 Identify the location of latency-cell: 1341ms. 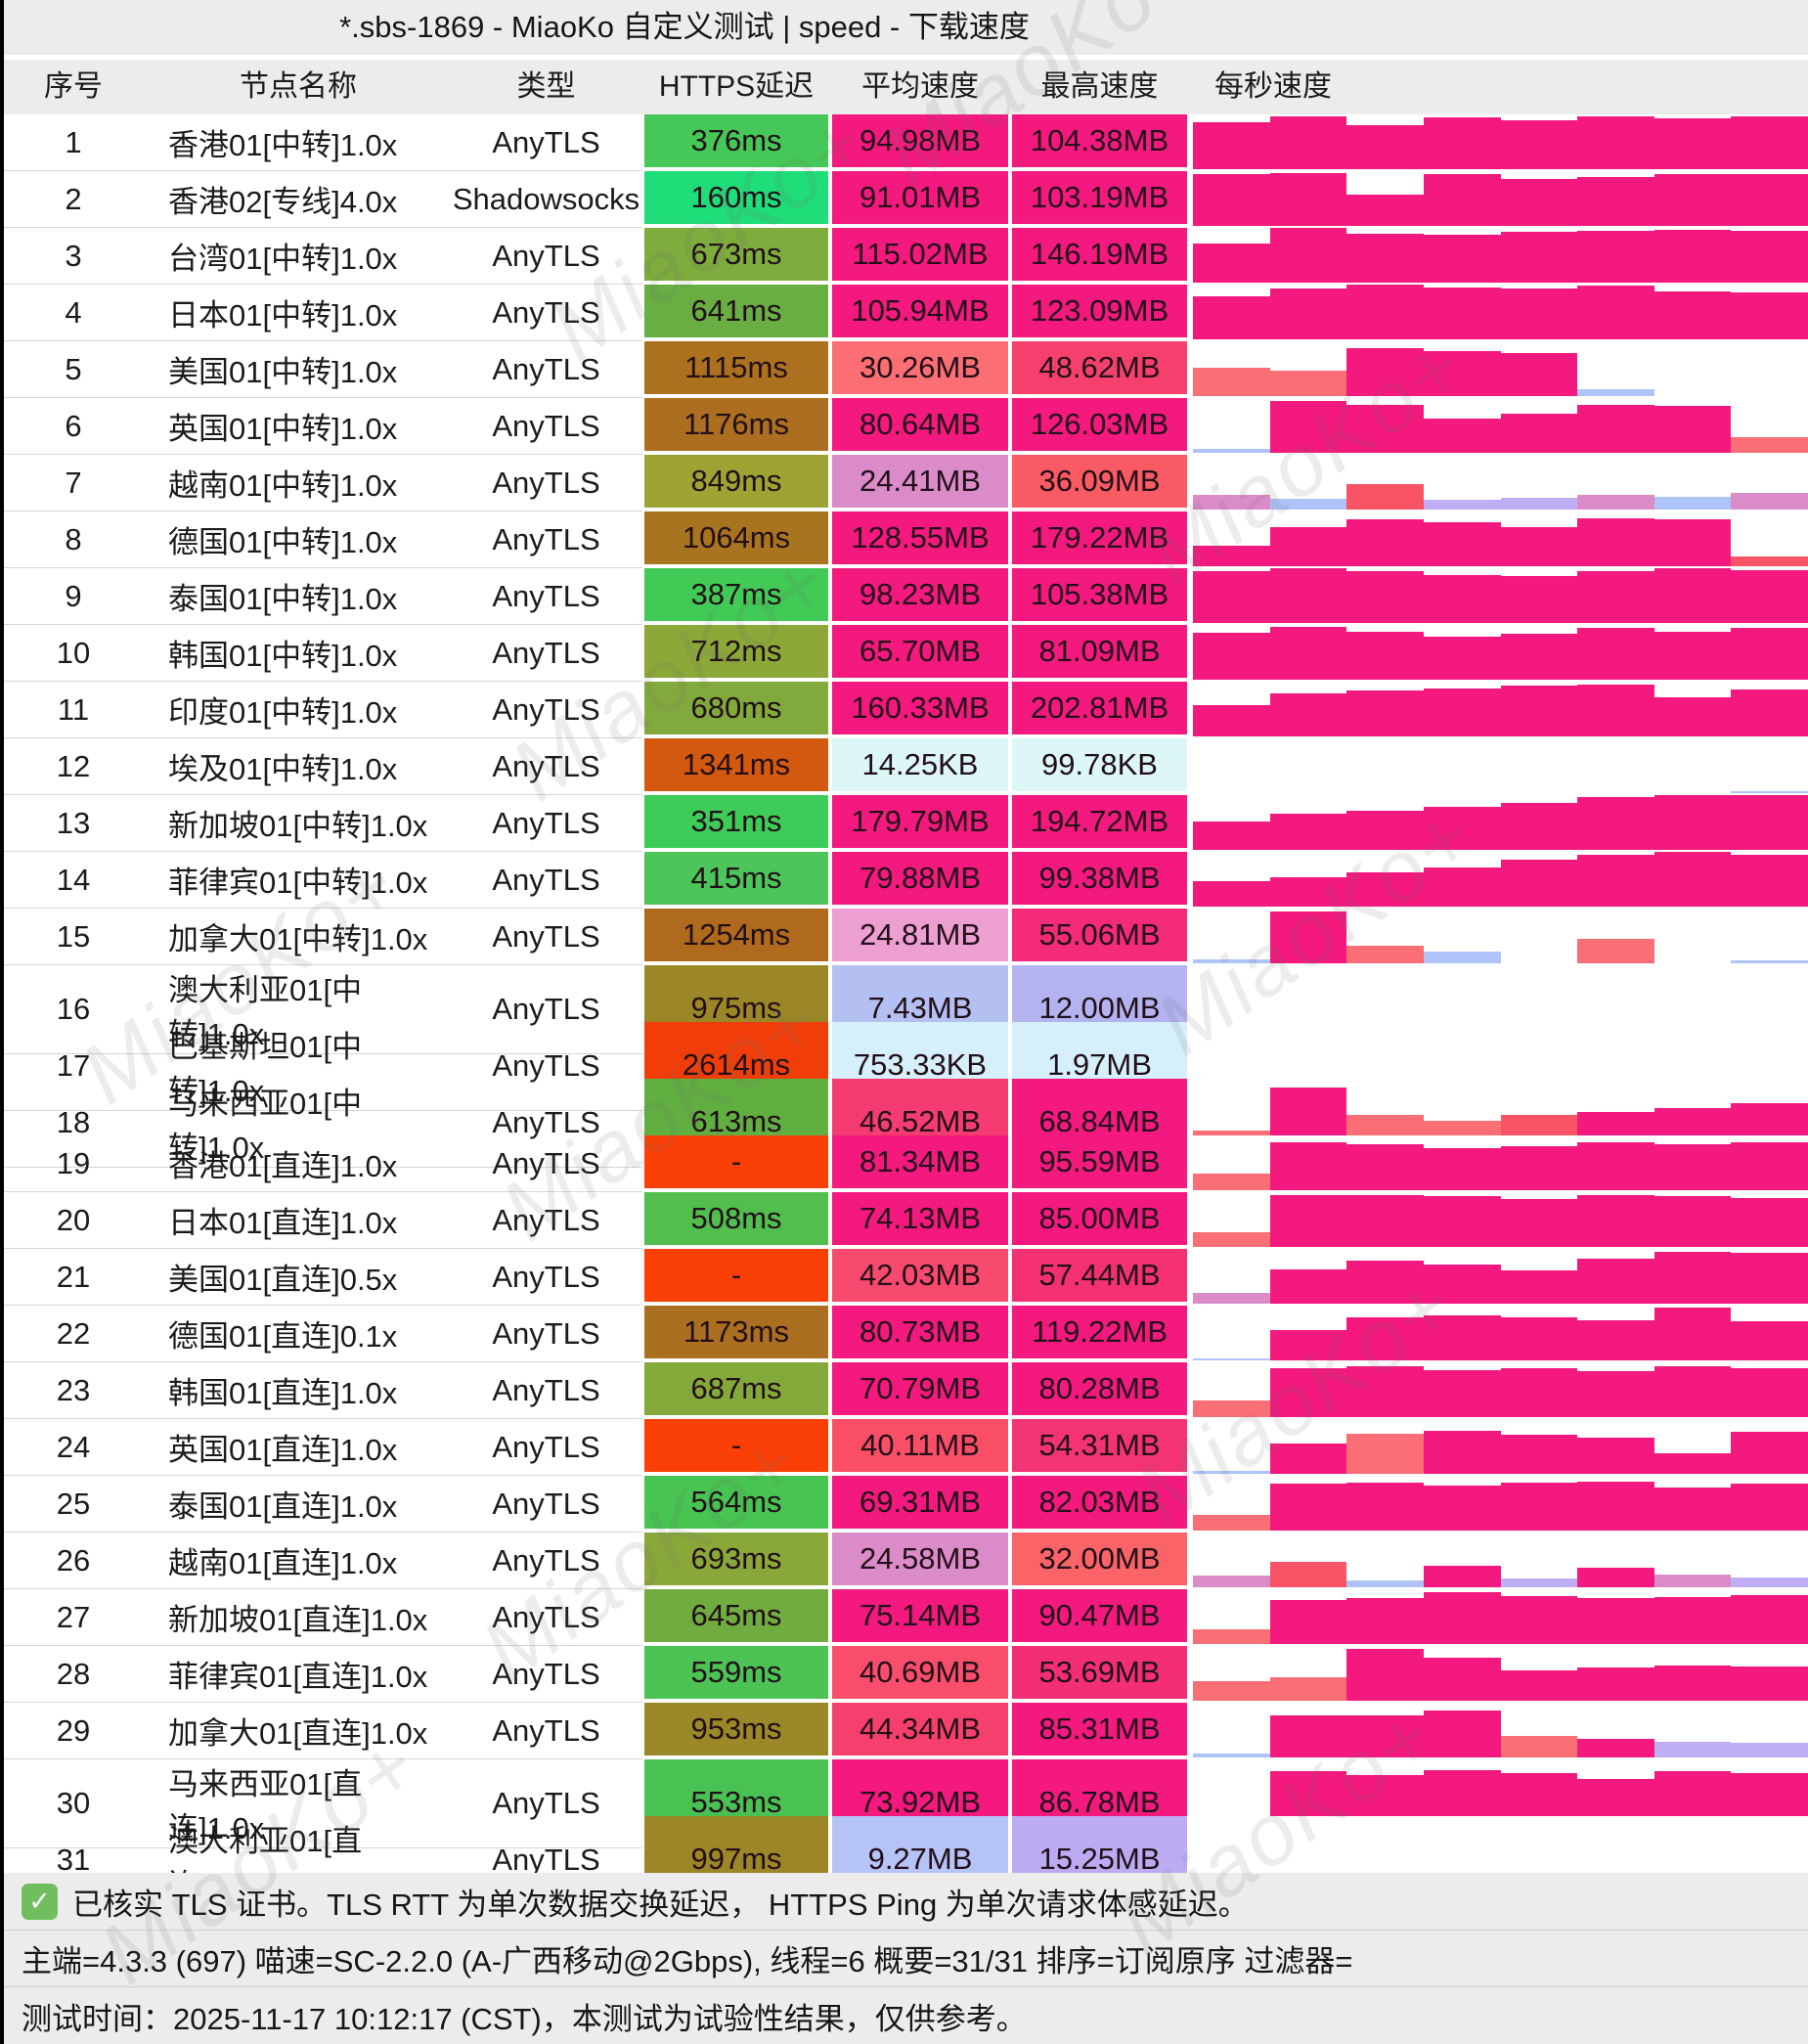
(736, 766).